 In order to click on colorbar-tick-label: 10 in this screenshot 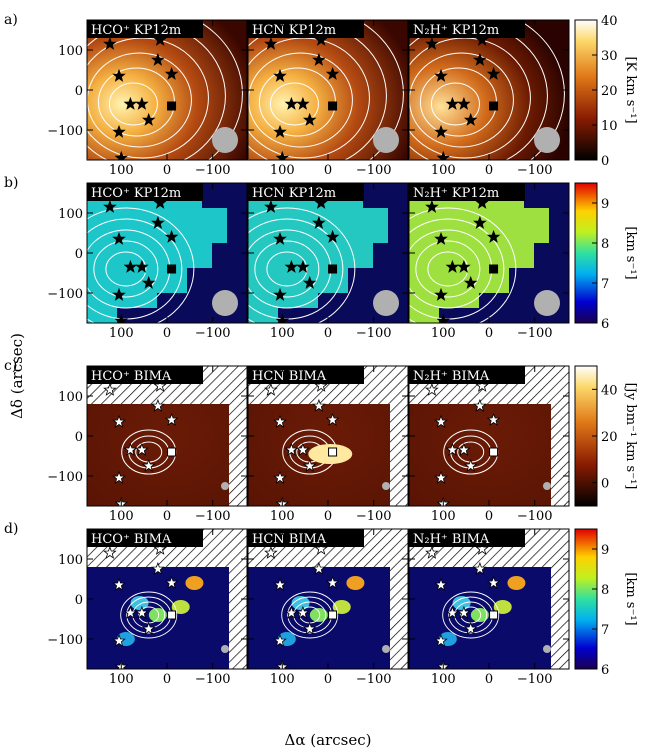, I will do `click(609, 126)`.